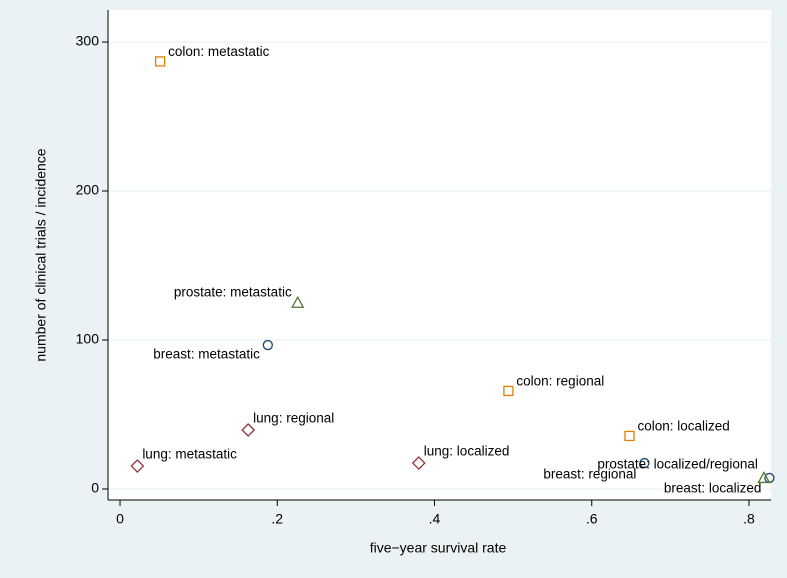  I want to click on point-label: breast: metastatic, so click(206, 354).